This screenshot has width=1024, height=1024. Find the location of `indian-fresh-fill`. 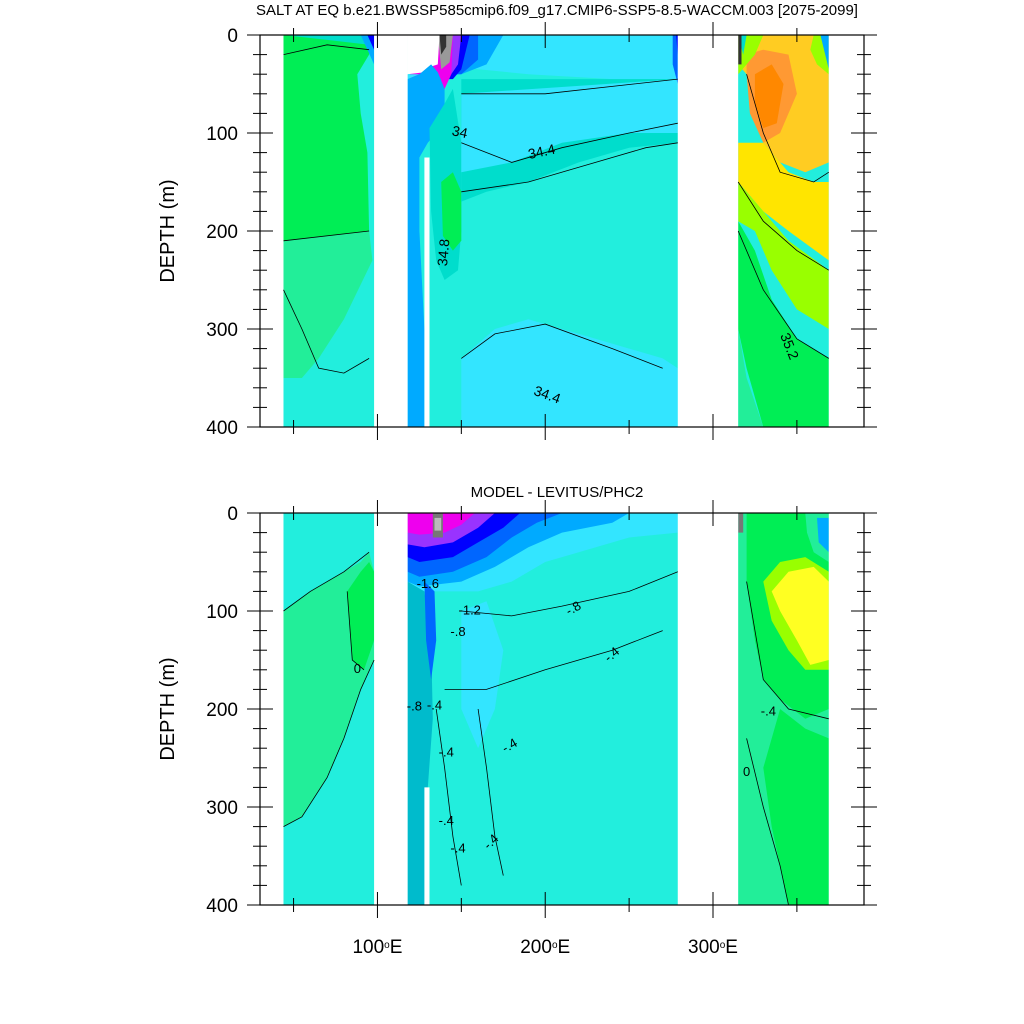

indian-fresh-fill is located at coordinates (326, 138).